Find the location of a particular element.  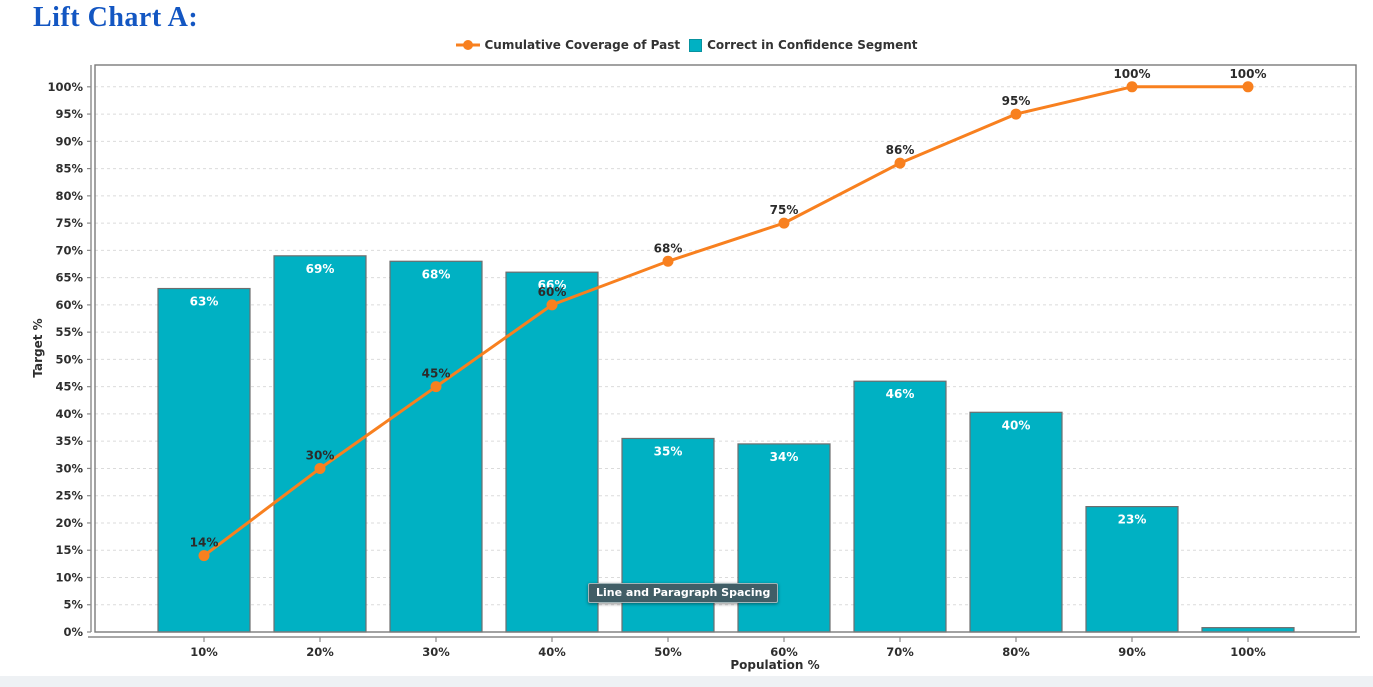

y-tick-label: 20% is located at coordinates (69, 523).